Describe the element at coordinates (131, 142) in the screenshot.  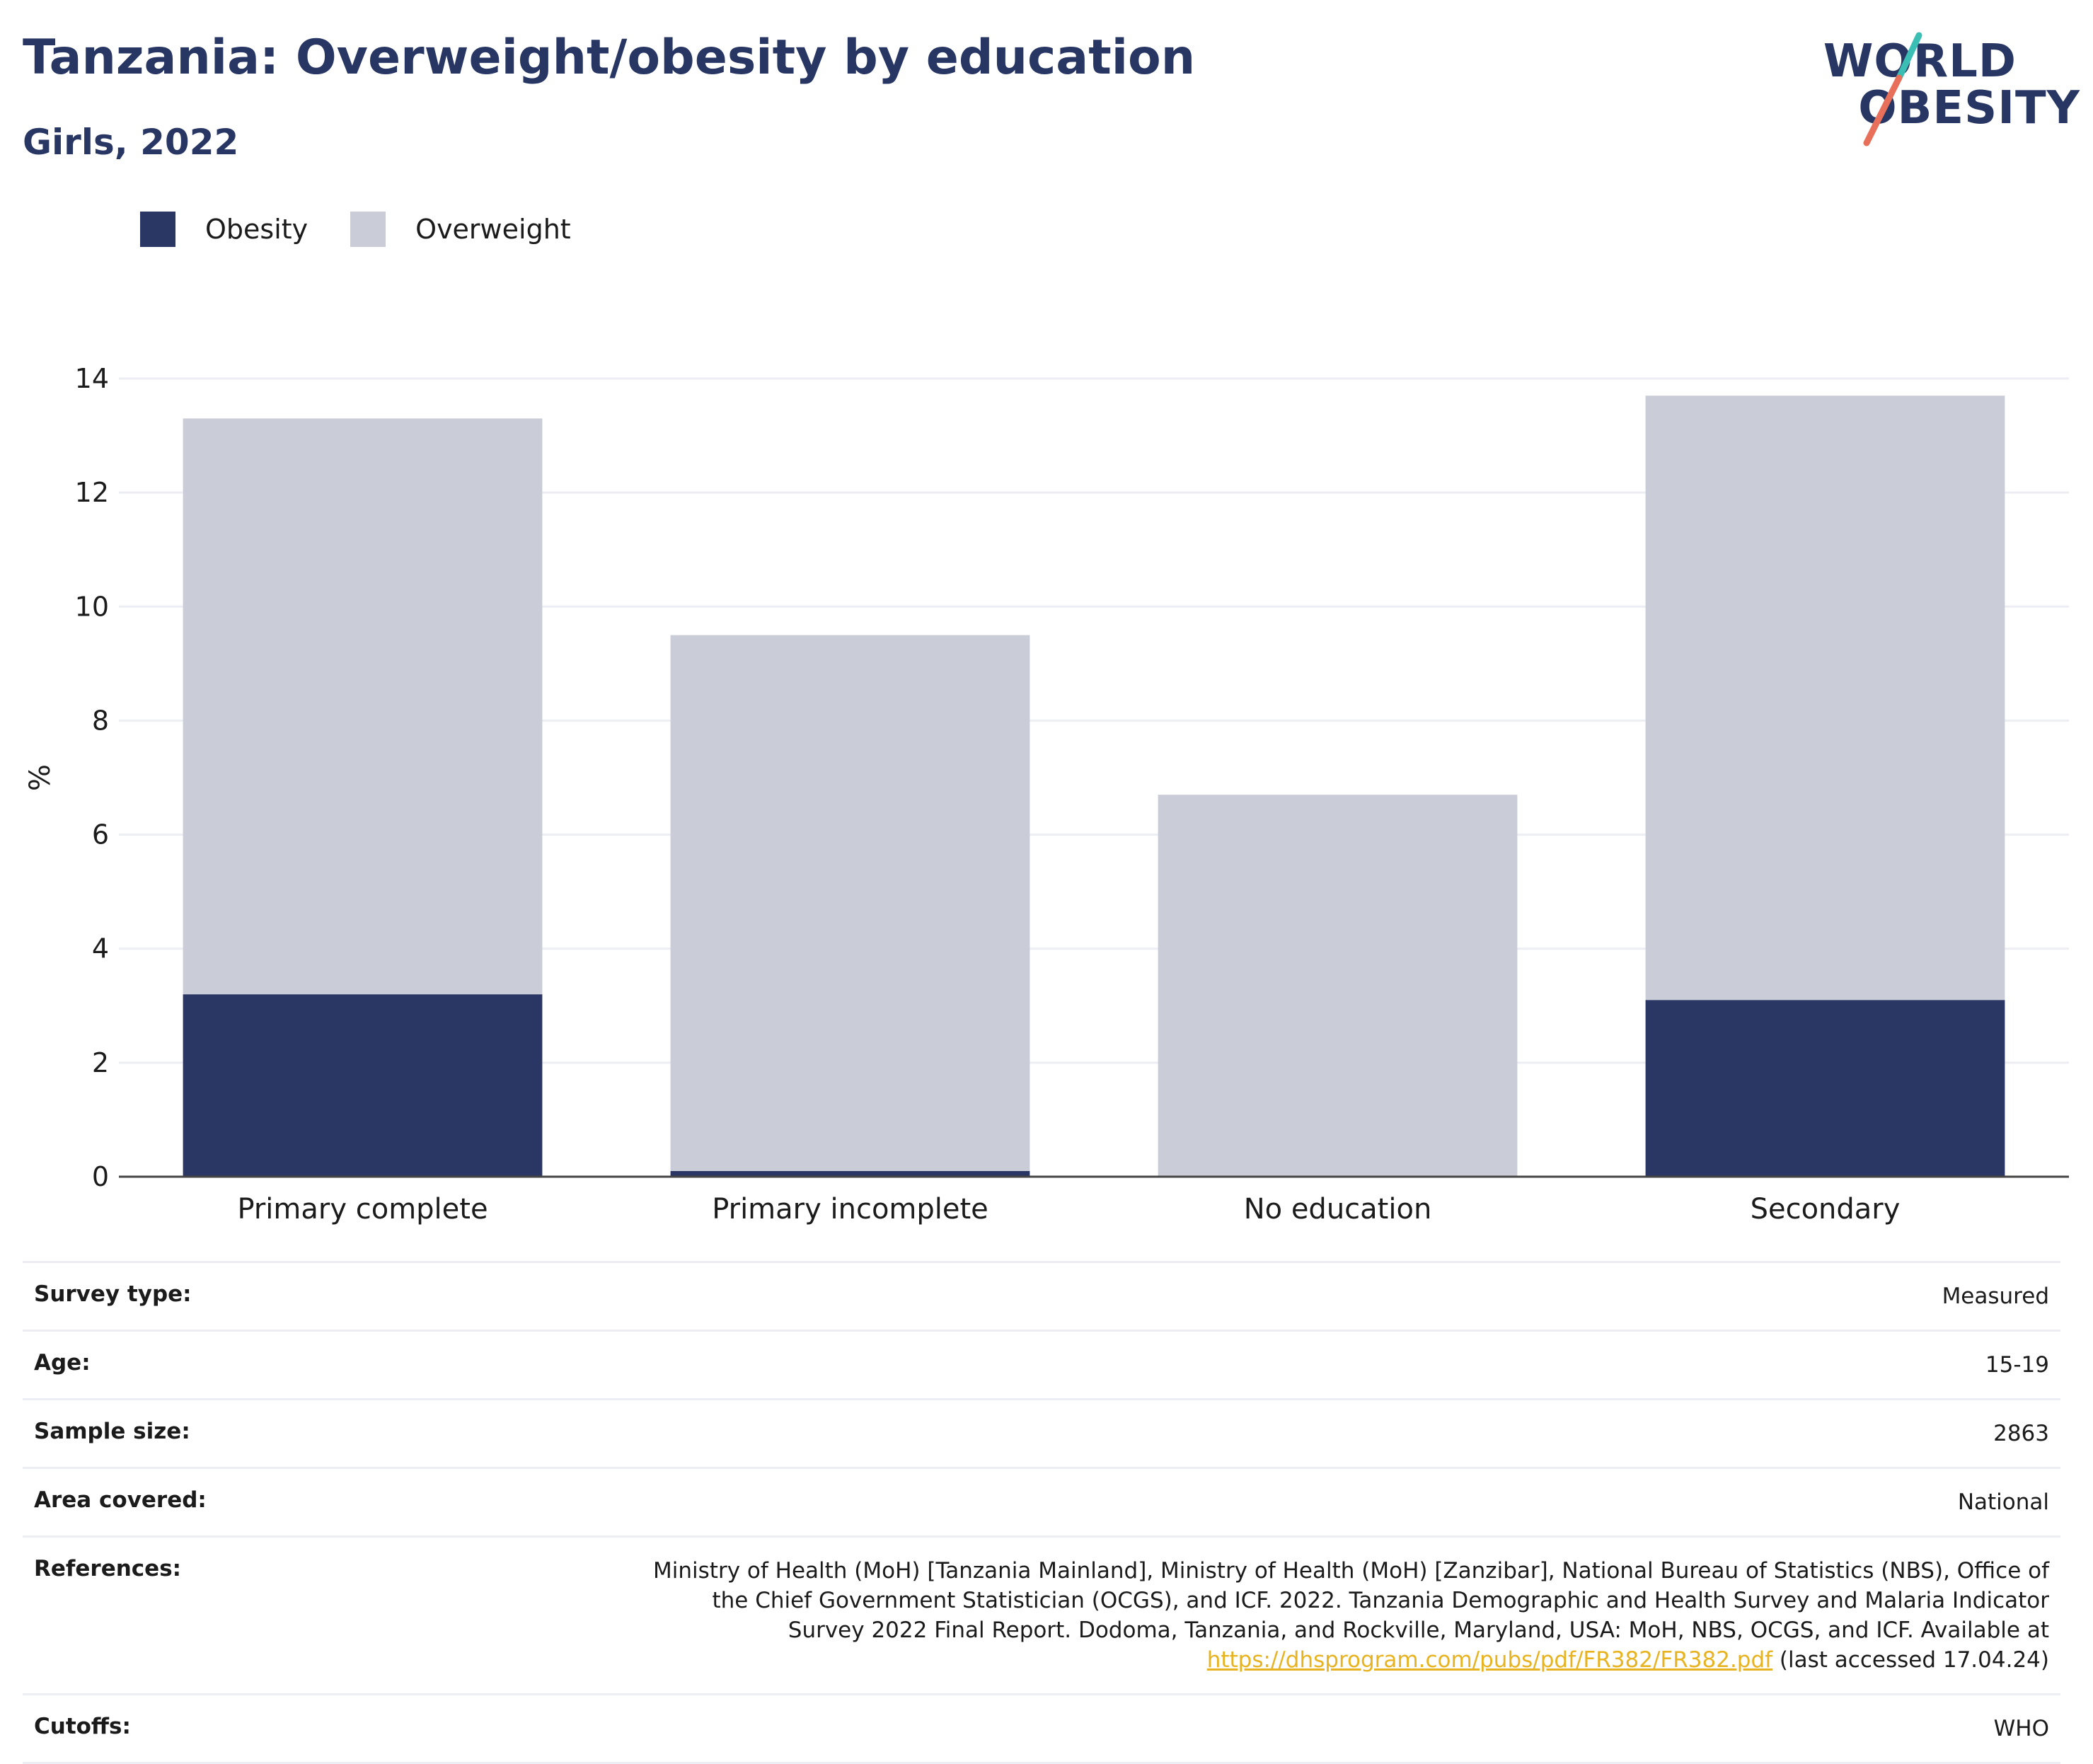
I see `chart-subtitle: Girls, 2022` at that location.